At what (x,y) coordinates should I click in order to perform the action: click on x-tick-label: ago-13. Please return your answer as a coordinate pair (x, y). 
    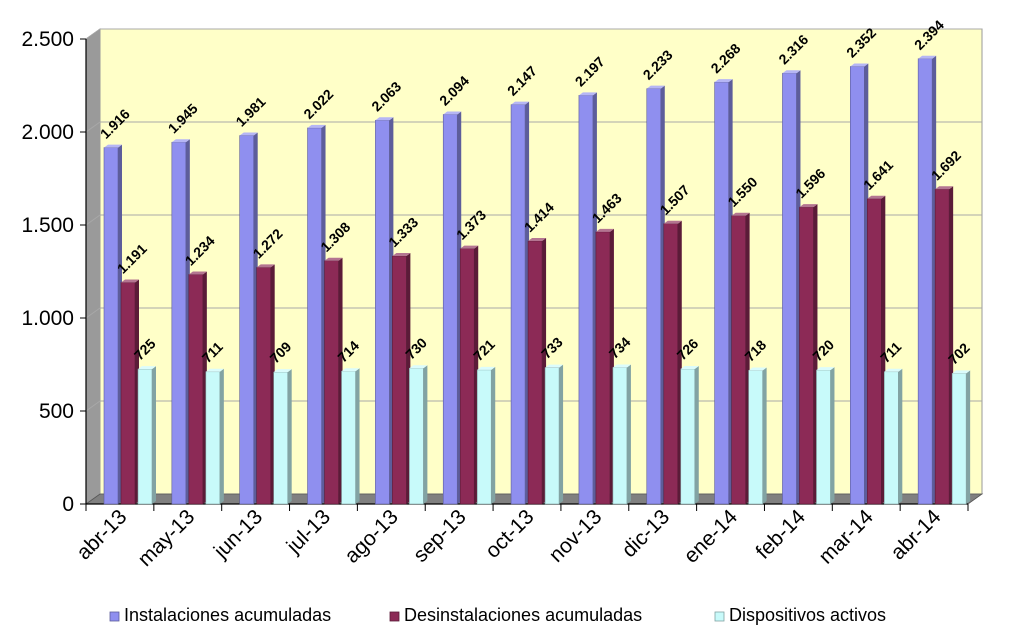
    Looking at the image, I should click on (371, 536).